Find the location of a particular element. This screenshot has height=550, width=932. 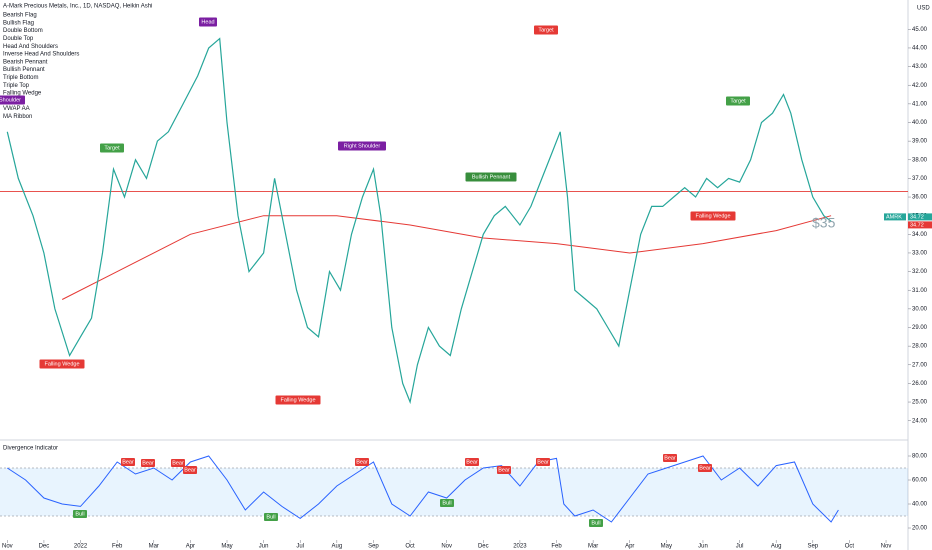

legend-item: Triple Top is located at coordinates (16, 86).